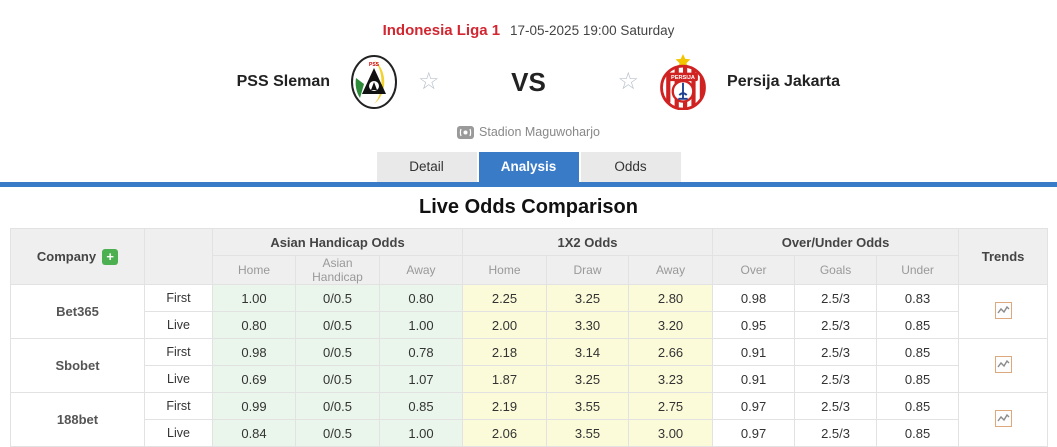 Image resolution: width=1057 pixels, height=447 pixels. What do you see at coordinates (421, 352) in the screenshot?
I see `odds-cell: 0.78` at bounding box center [421, 352].